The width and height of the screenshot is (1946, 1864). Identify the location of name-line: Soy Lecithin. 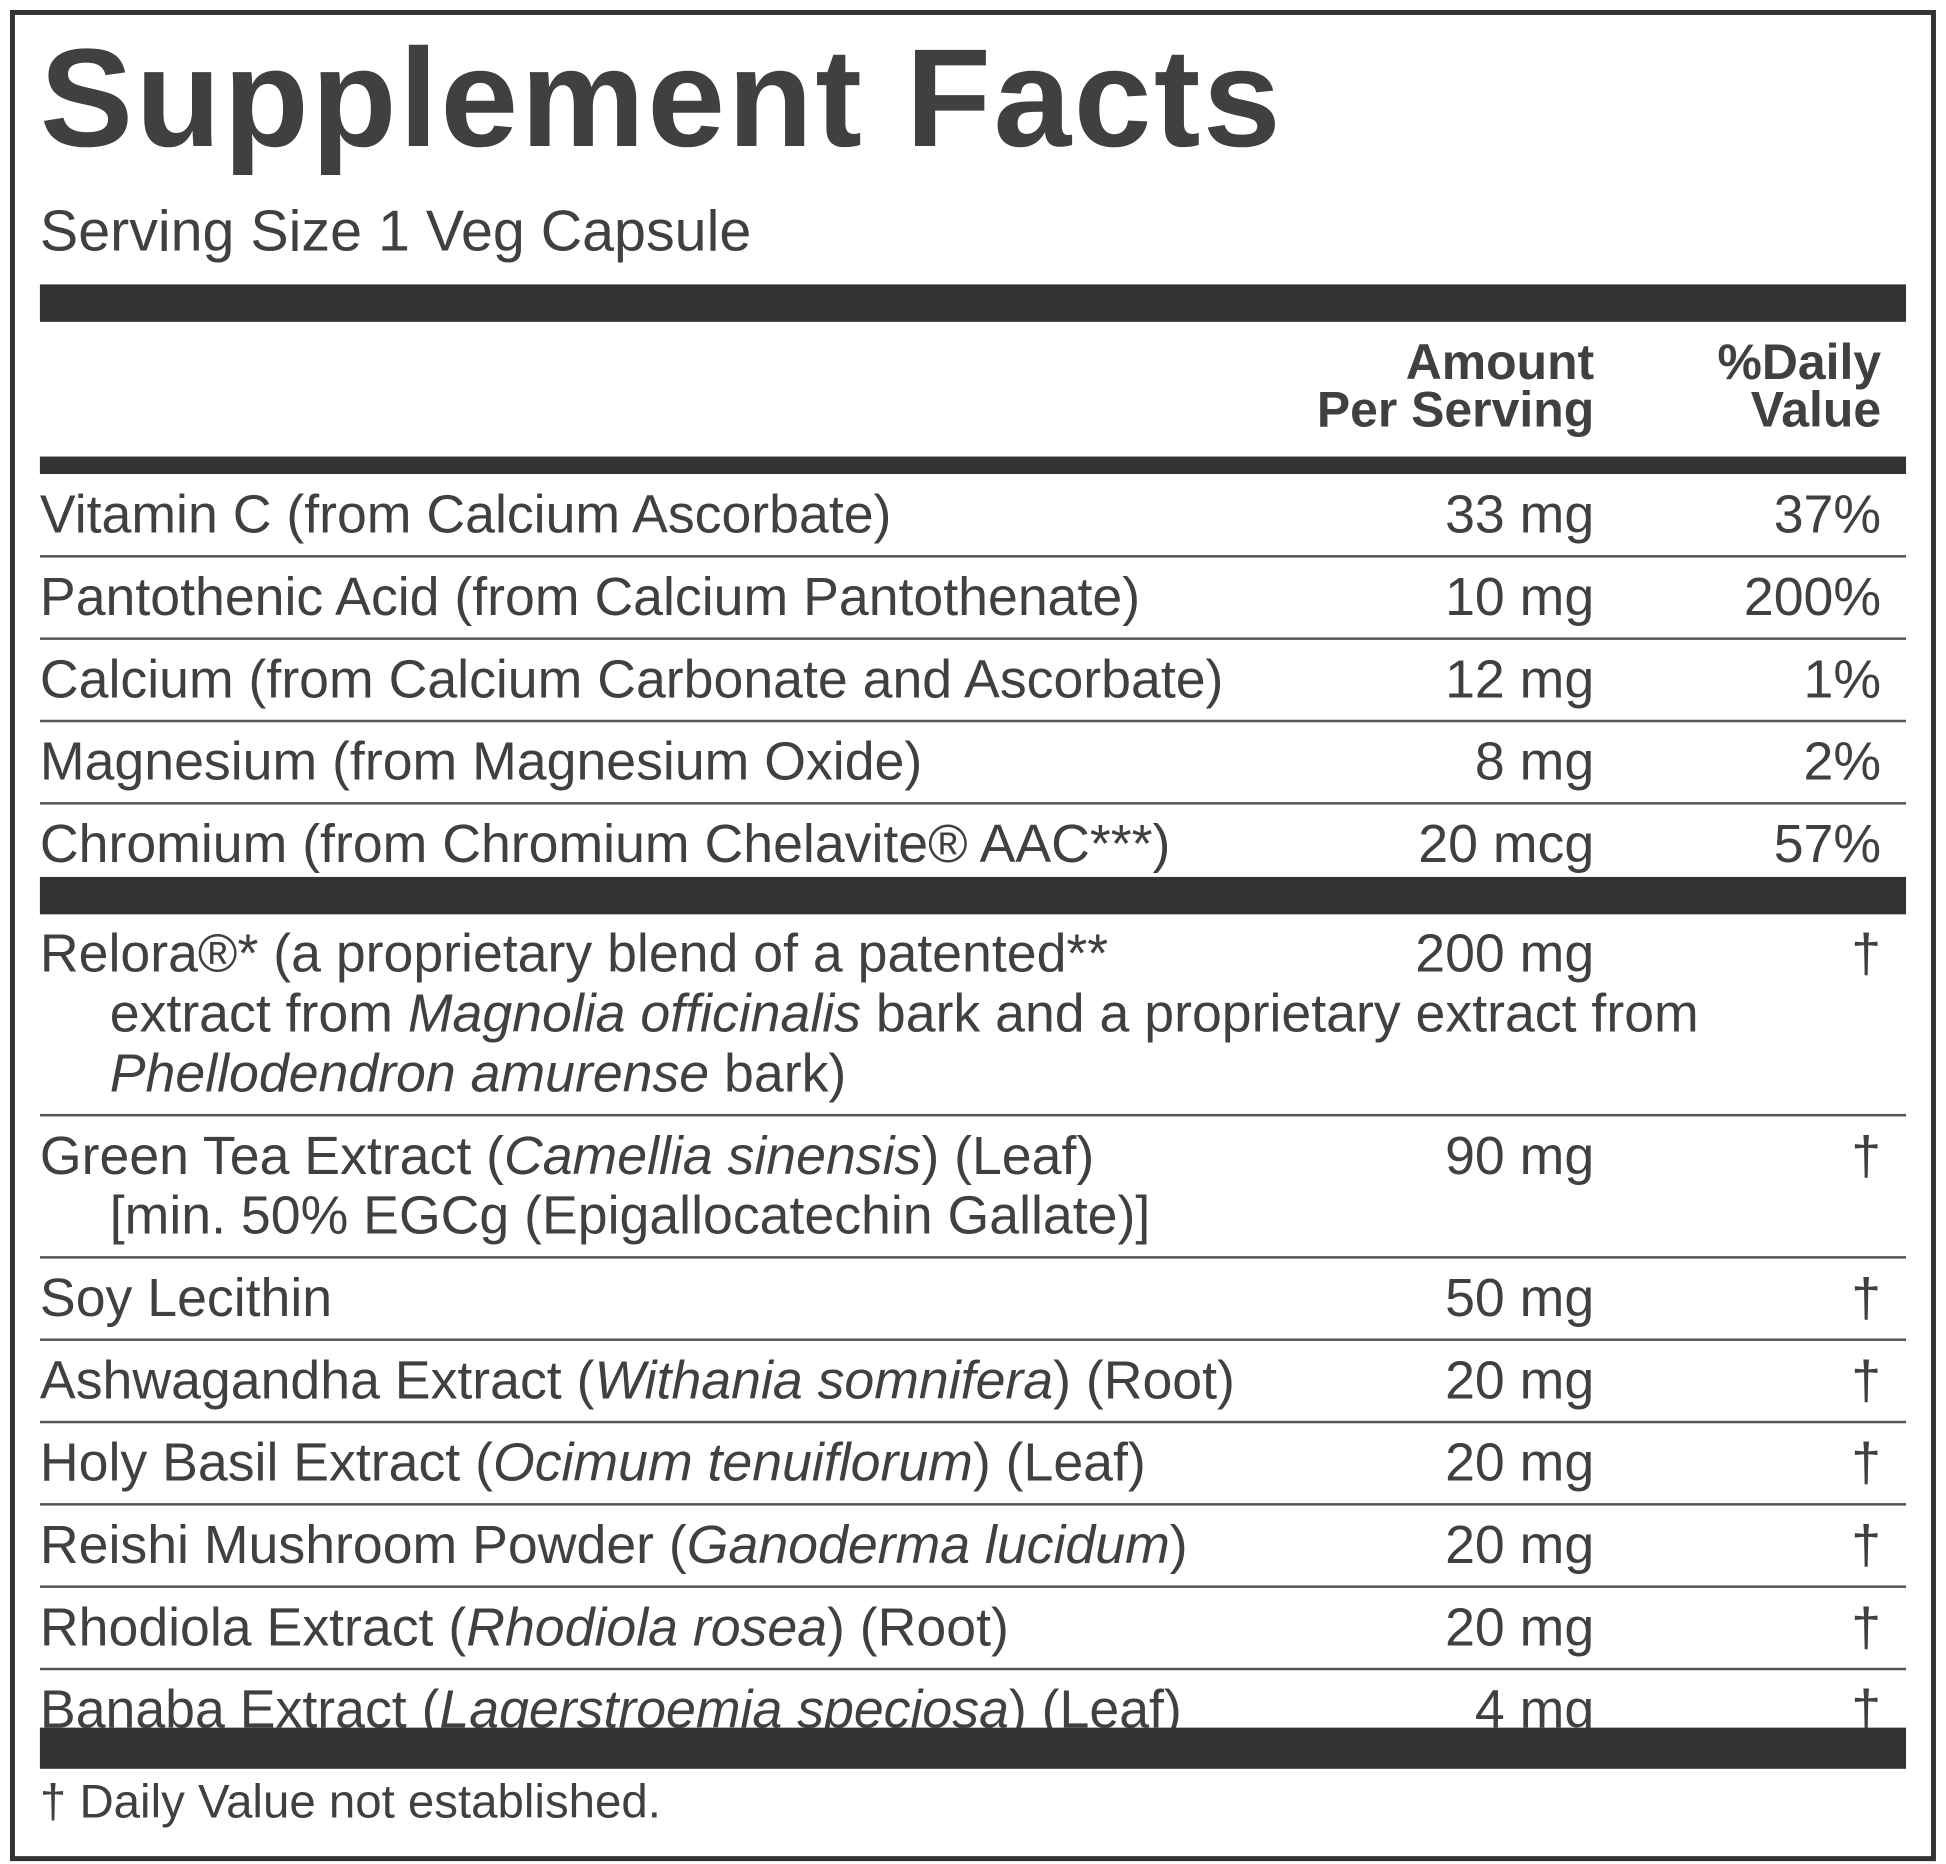
(973, 1299).